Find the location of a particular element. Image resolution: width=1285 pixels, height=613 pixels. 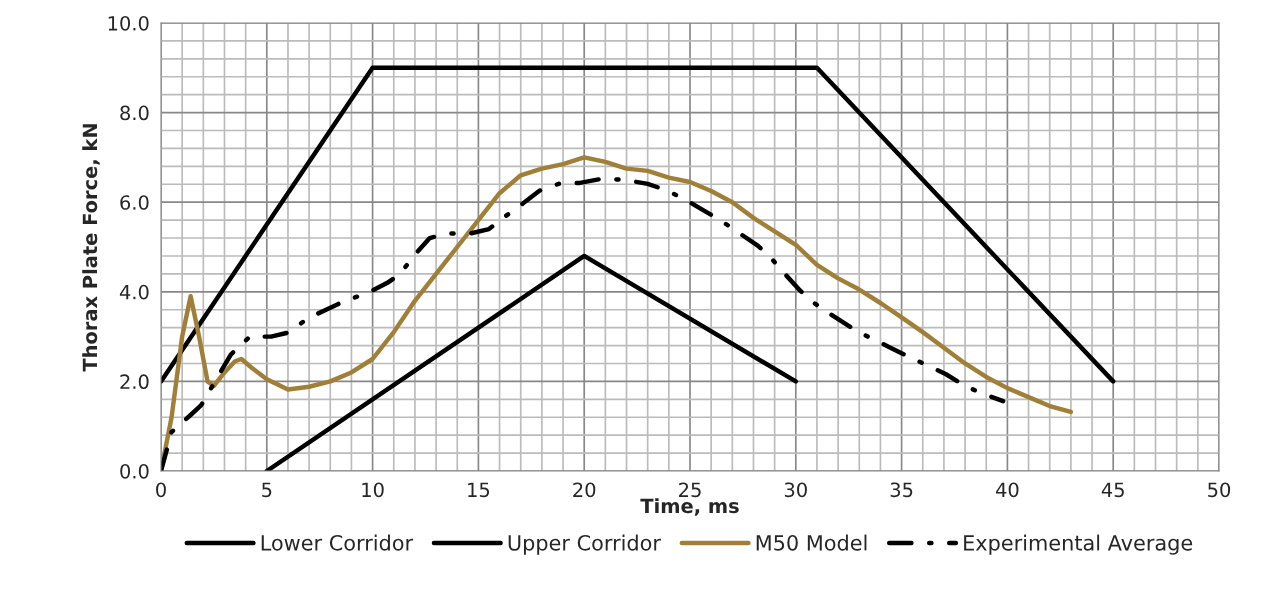

x-axis-title: Time, ms is located at coordinates (689, 507).